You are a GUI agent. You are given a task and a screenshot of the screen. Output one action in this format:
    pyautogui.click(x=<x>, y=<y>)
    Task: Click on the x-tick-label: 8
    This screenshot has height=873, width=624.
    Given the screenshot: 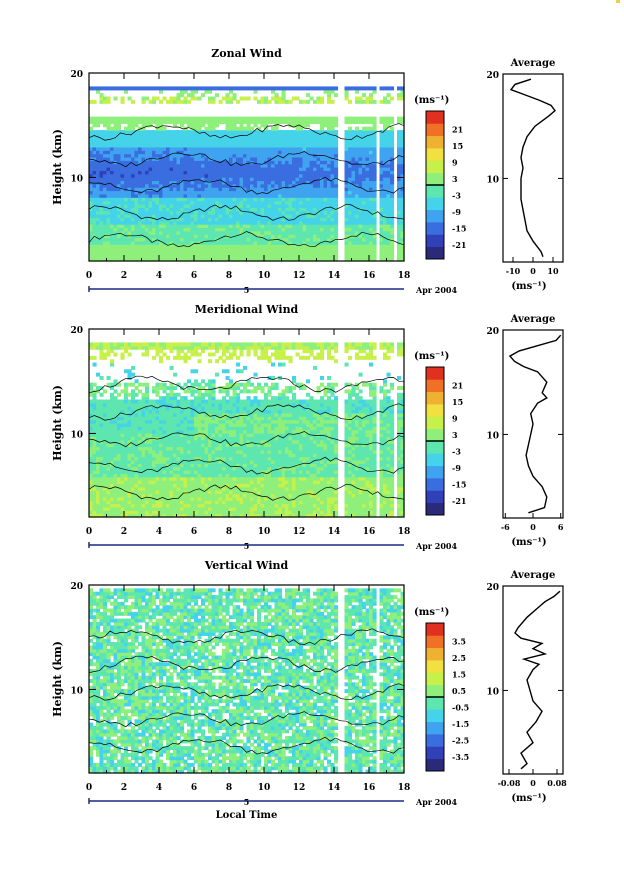 What is the action you would take?
    pyautogui.click(x=229, y=276)
    